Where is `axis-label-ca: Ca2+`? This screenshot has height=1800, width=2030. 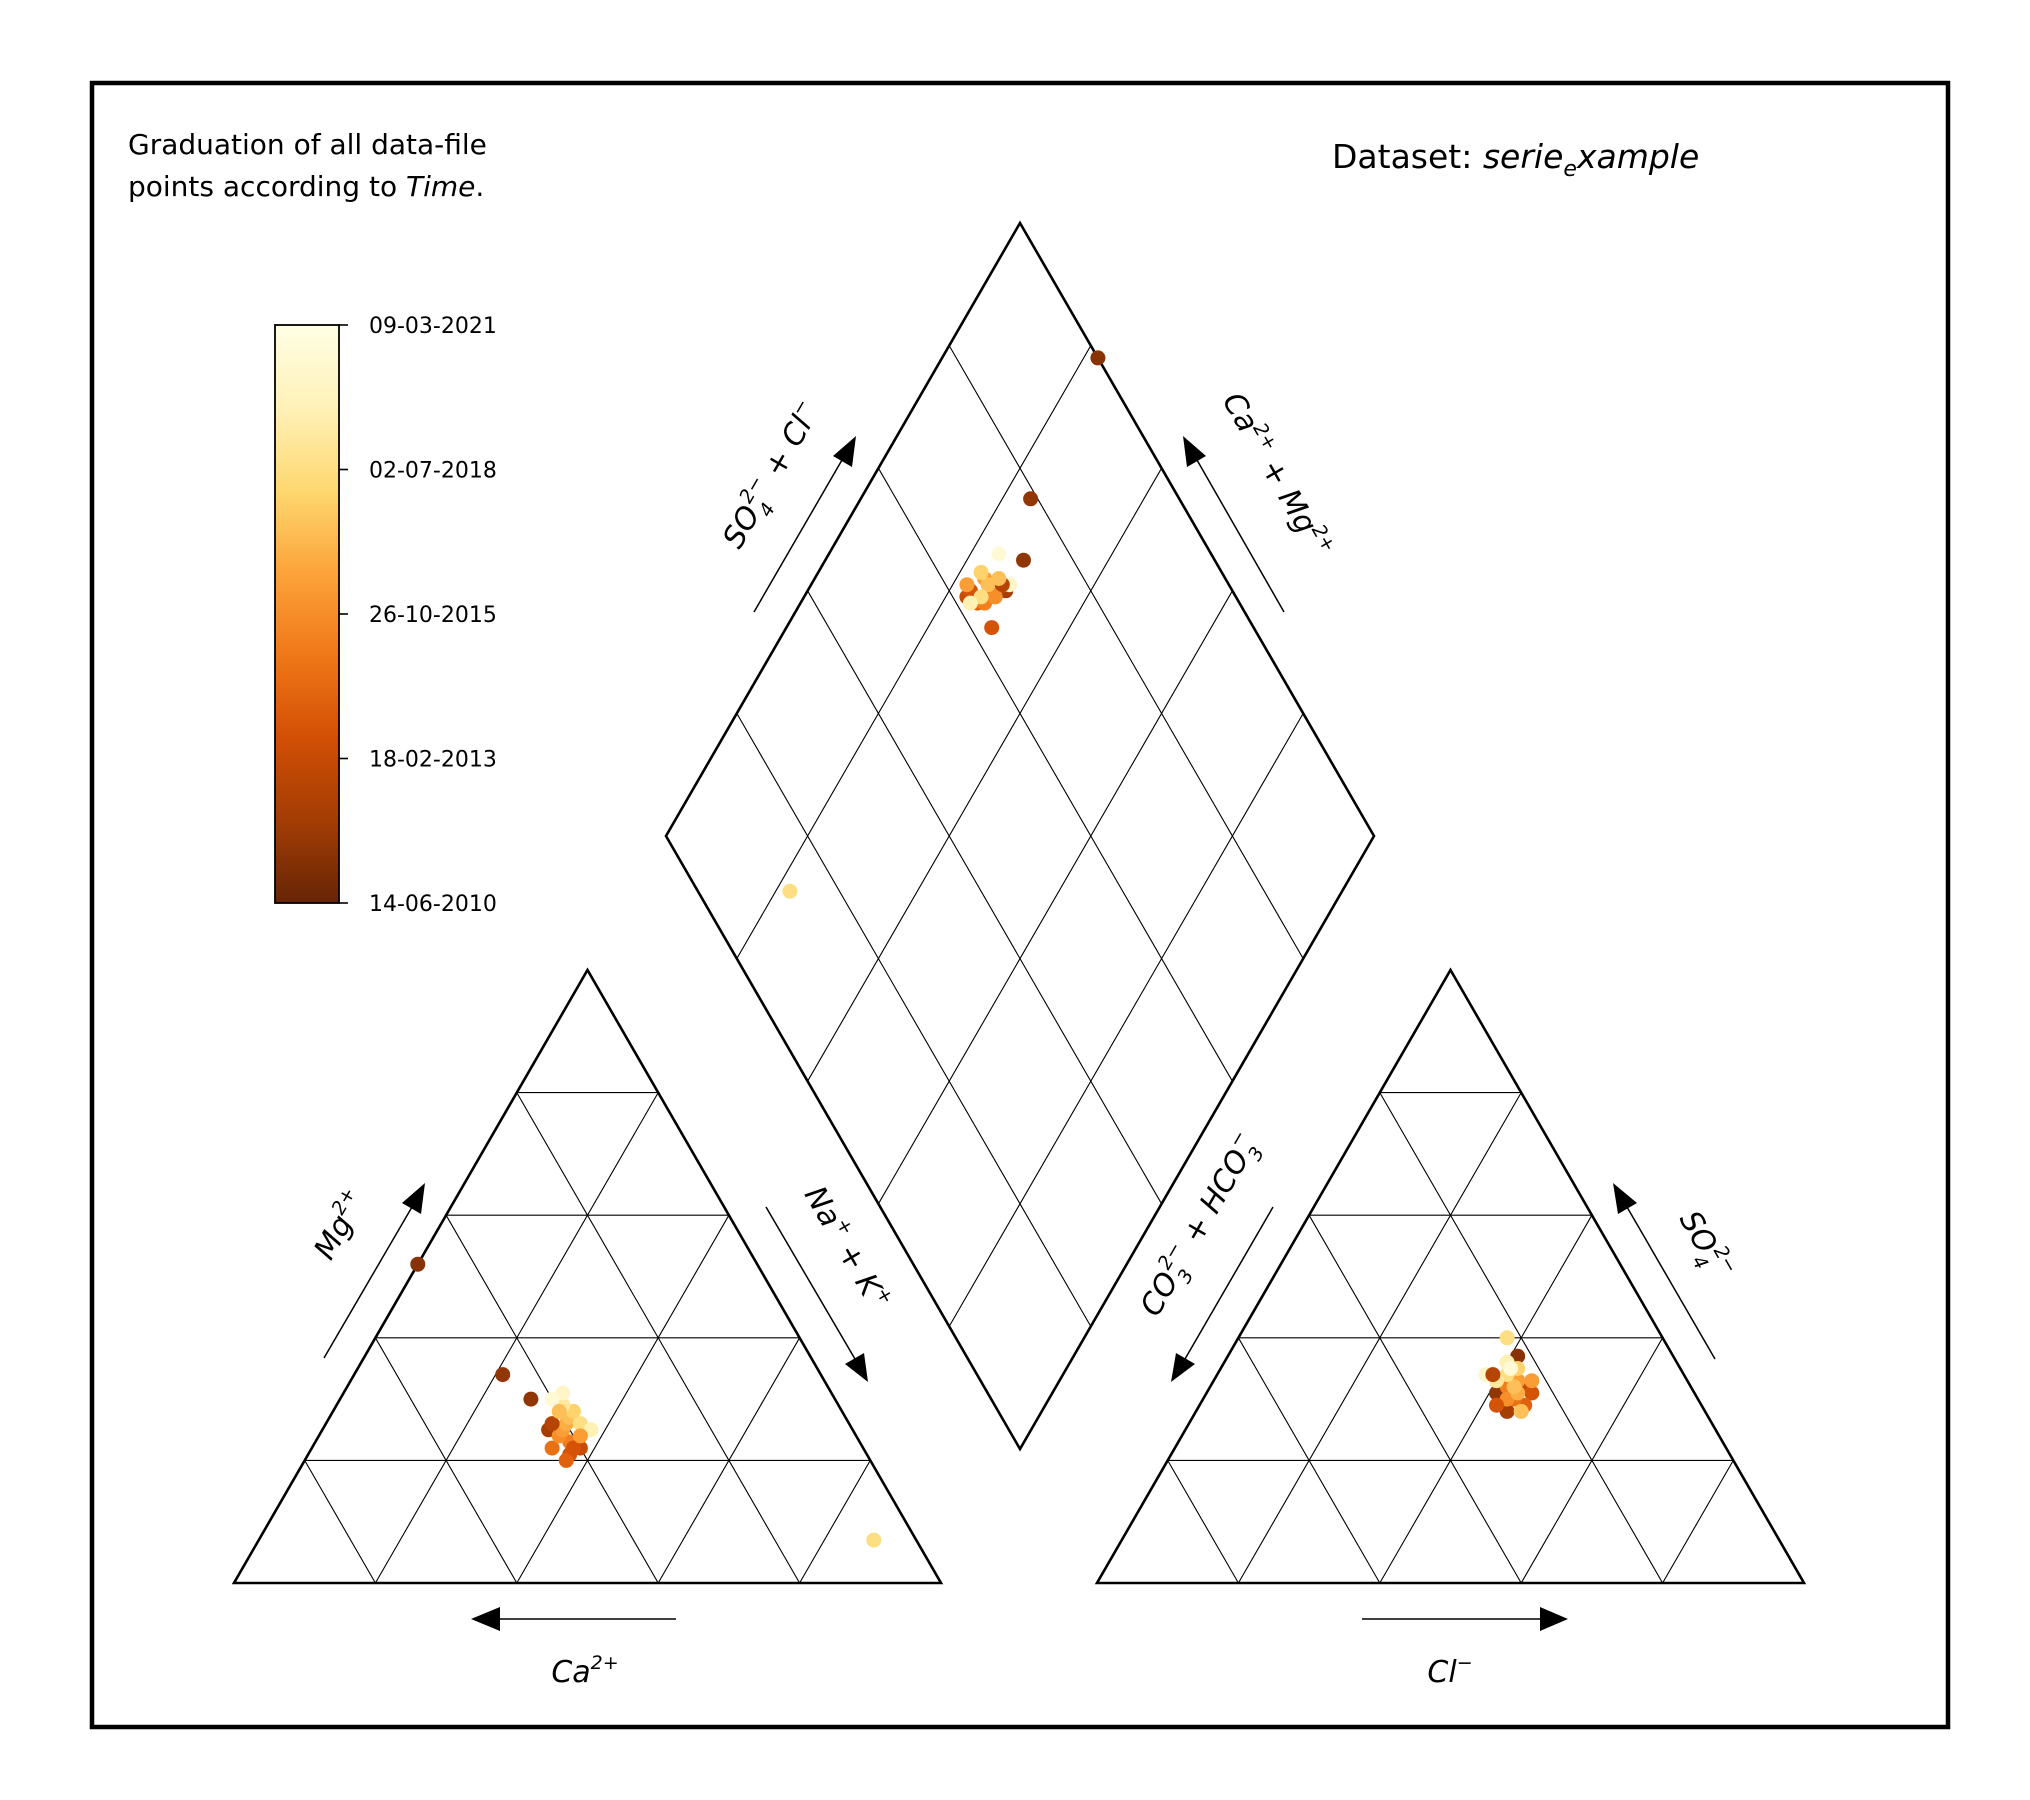 axis-label-ca: Ca2+ is located at coordinates (584, 1671).